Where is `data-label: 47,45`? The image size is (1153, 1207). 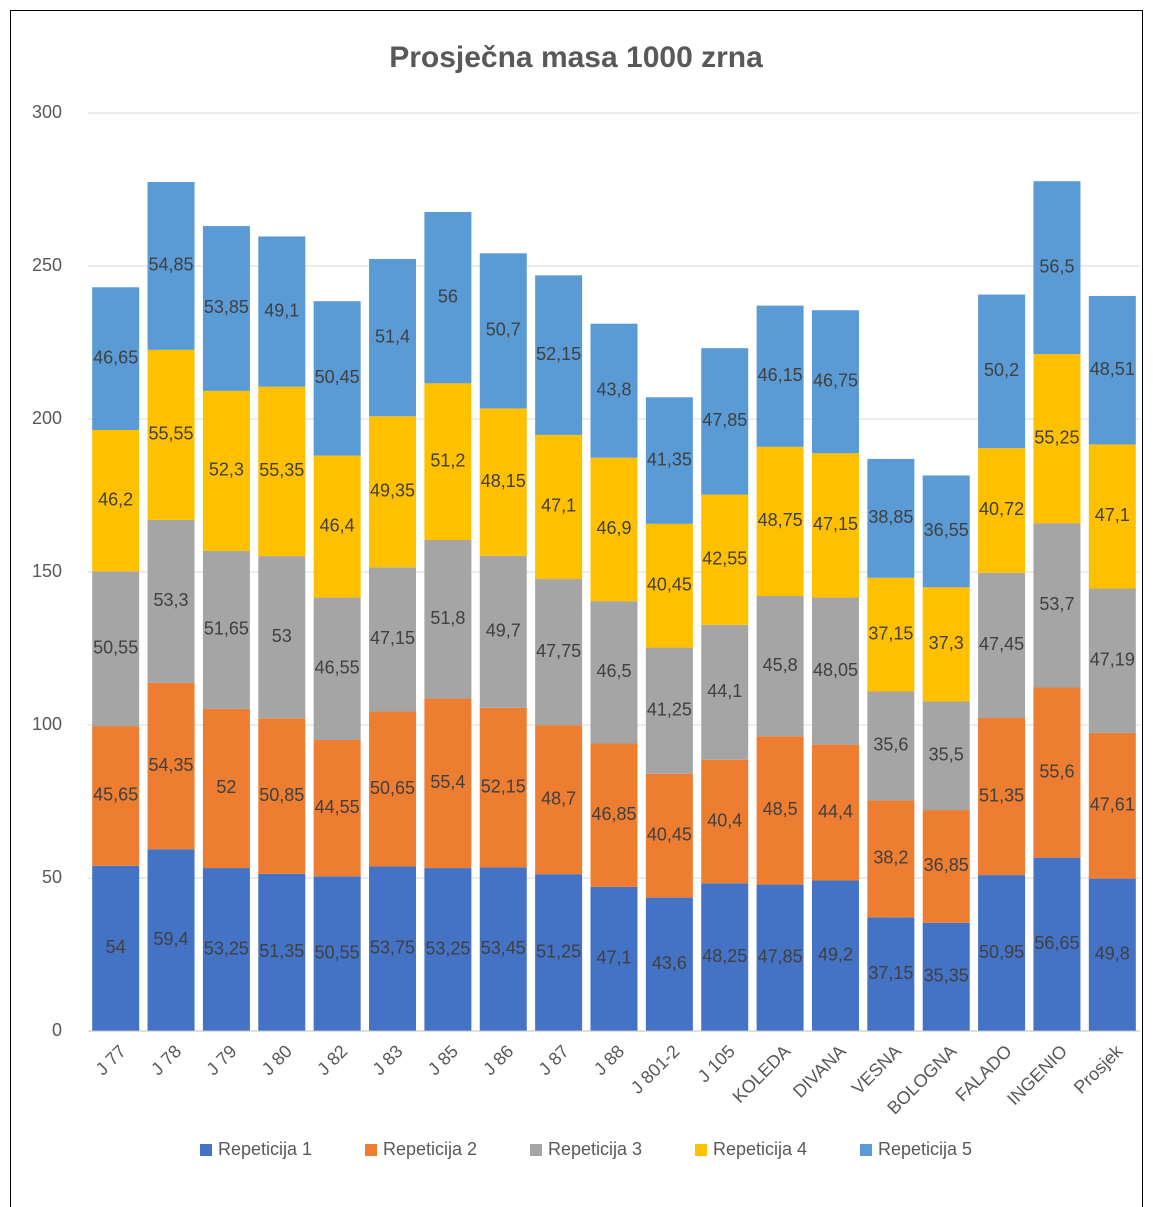 data-label: 47,45 is located at coordinates (1001, 644).